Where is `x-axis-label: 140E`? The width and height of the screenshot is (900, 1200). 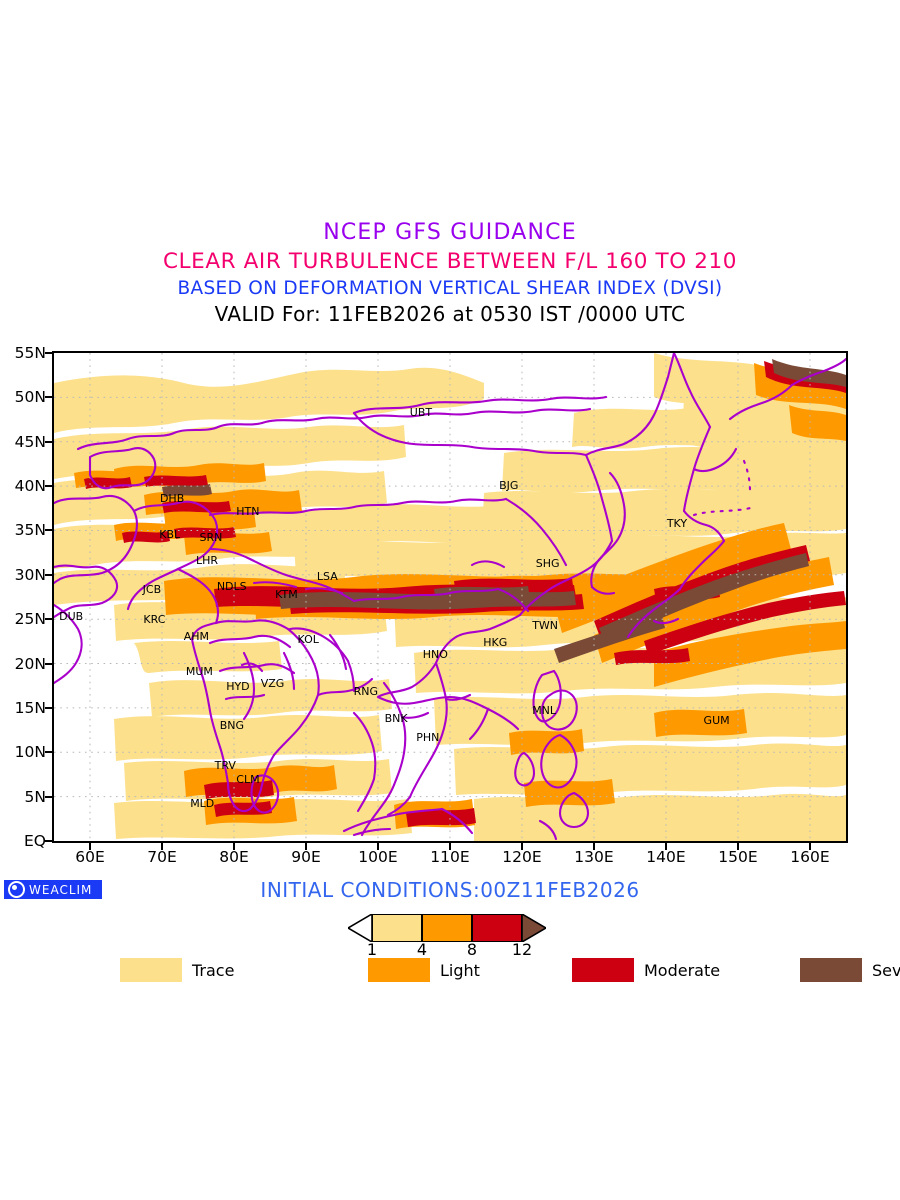 x-axis-label: 140E is located at coordinates (666, 857).